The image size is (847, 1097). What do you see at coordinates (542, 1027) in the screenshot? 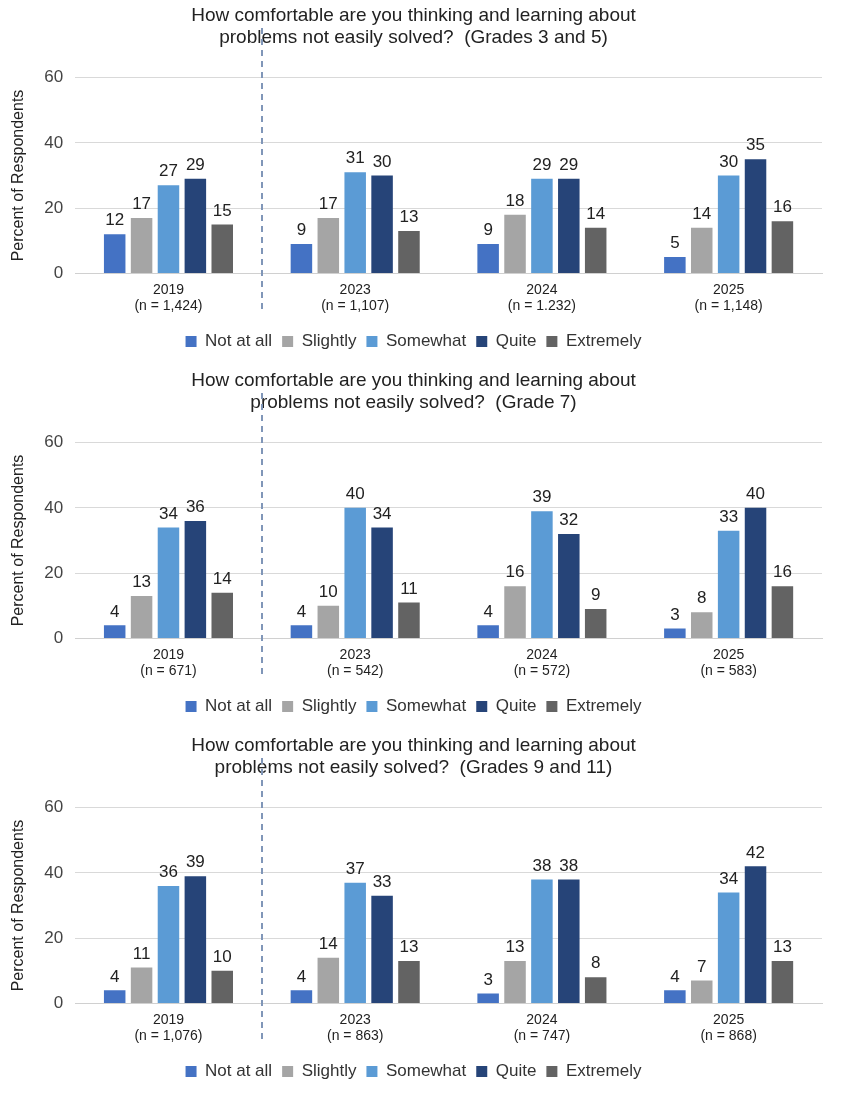
I see `x-tick-label: 2024 (n = 747)` at bounding box center [542, 1027].